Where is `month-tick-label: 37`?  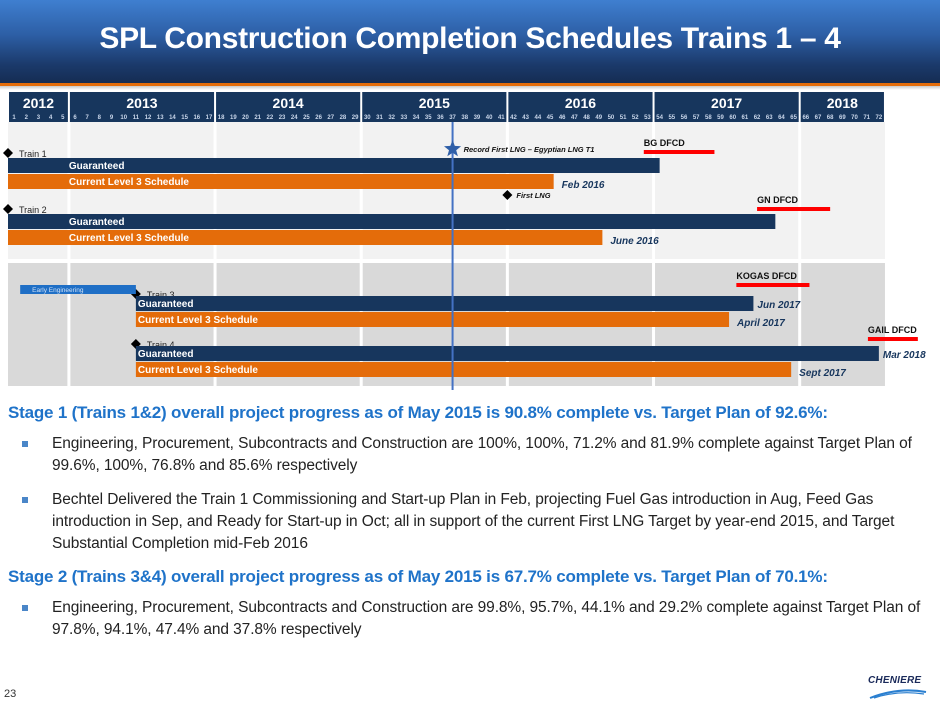
month-tick-label: 37 is located at coordinates (452, 118).